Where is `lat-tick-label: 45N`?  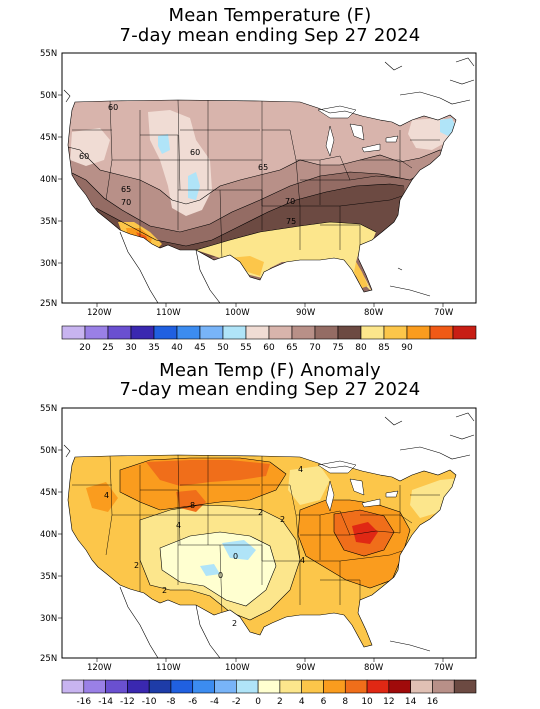
lat-tick-label: 45N is located at coordinates (48, 138).